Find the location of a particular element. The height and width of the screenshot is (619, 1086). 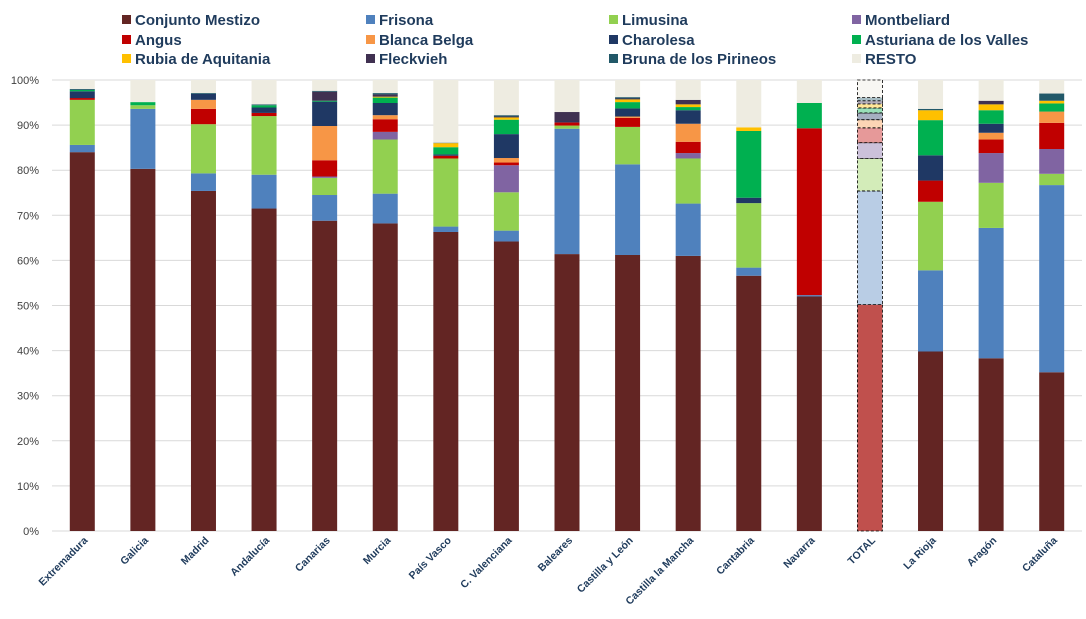

bar-extremadura is located at coordinates (82, 305).